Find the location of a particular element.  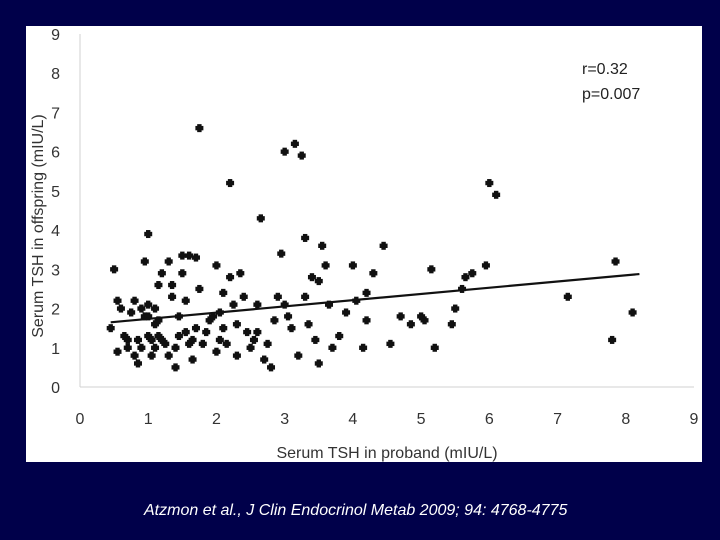

x-tick-label: 7 is located at coordinates (557, 419).